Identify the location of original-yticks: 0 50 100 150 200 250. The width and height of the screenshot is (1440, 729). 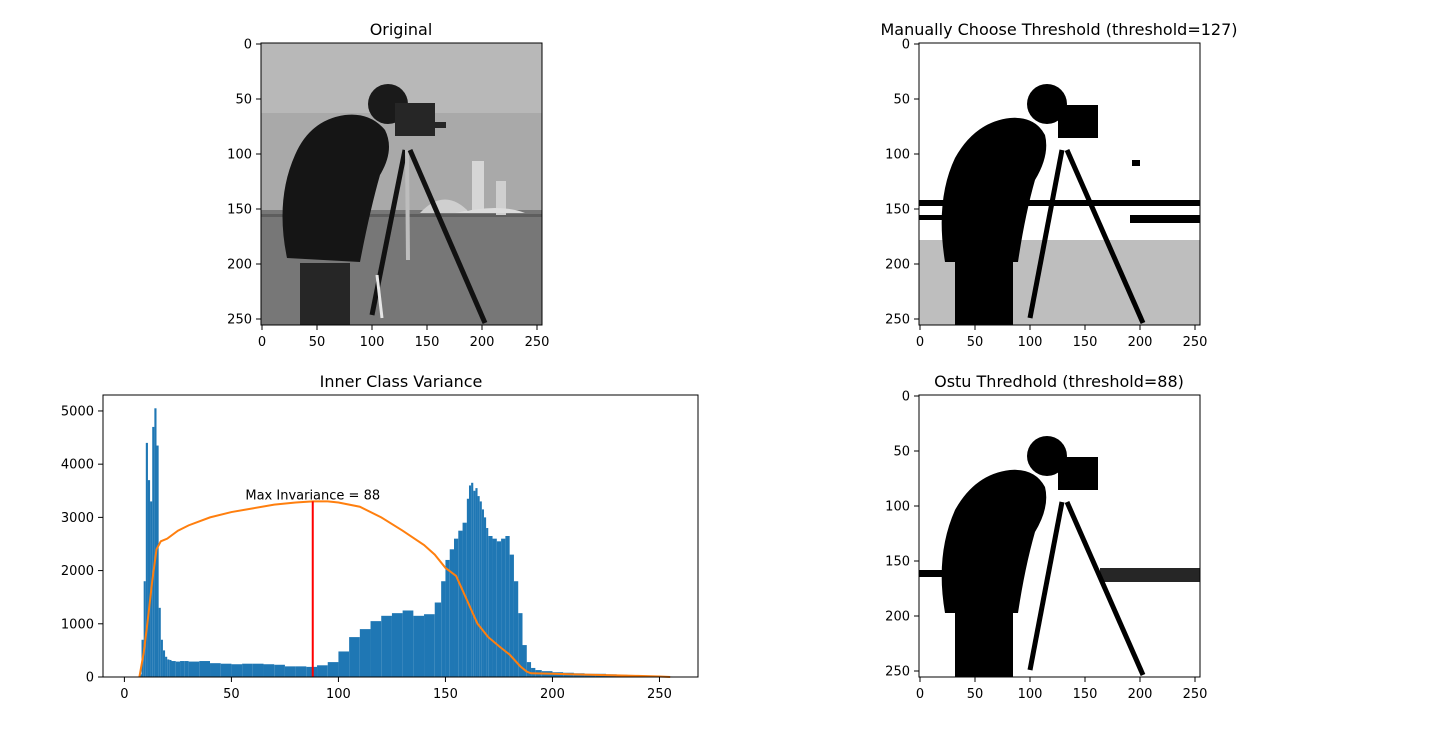
(244, 183).